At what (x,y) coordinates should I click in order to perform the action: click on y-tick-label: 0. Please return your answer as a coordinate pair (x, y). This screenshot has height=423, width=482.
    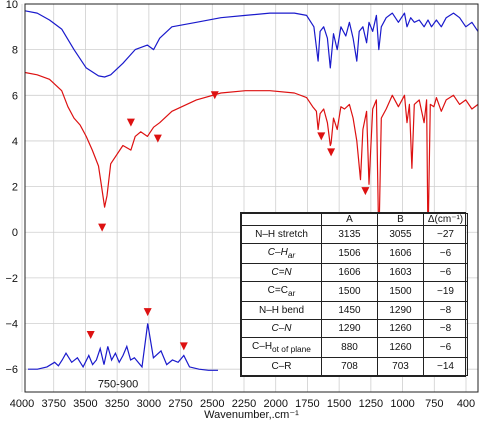
    Looking at the image, I should click on (15, 233).